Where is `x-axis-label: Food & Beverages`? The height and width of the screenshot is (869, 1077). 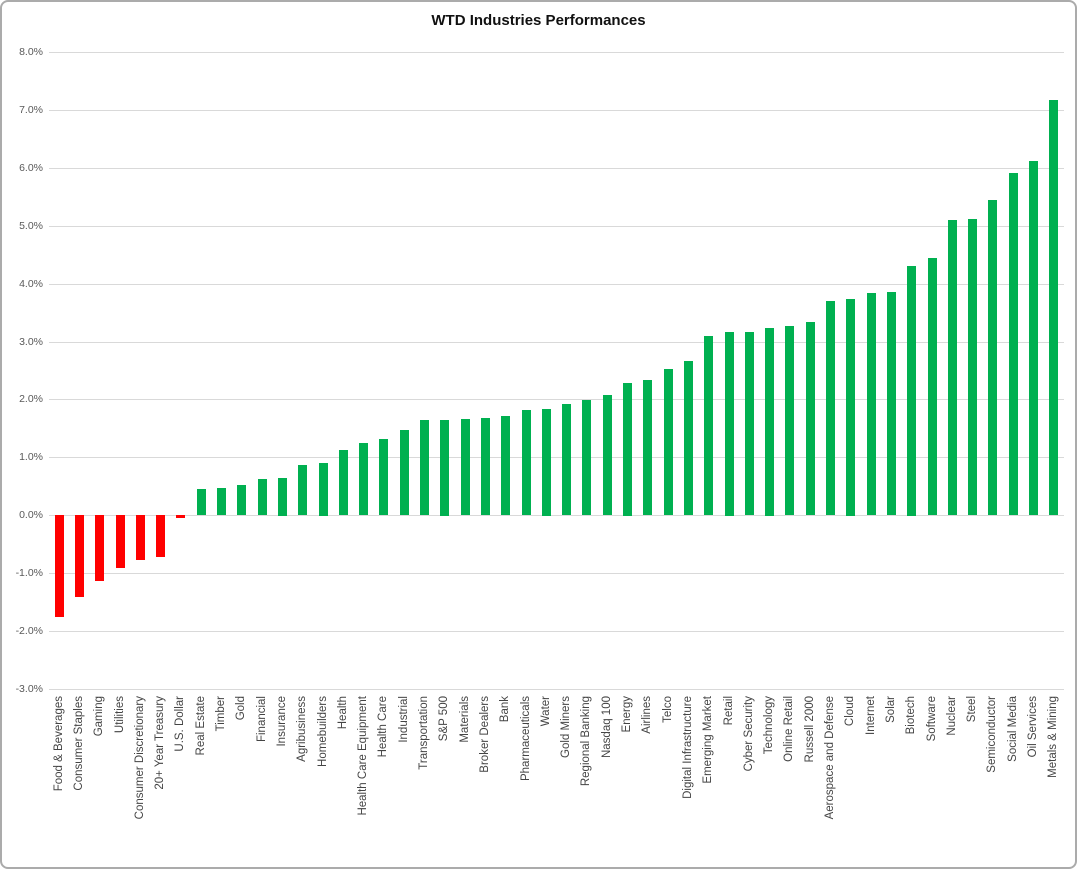
x-axis-label: Food & Beverages is located at coordinates (59, 744).